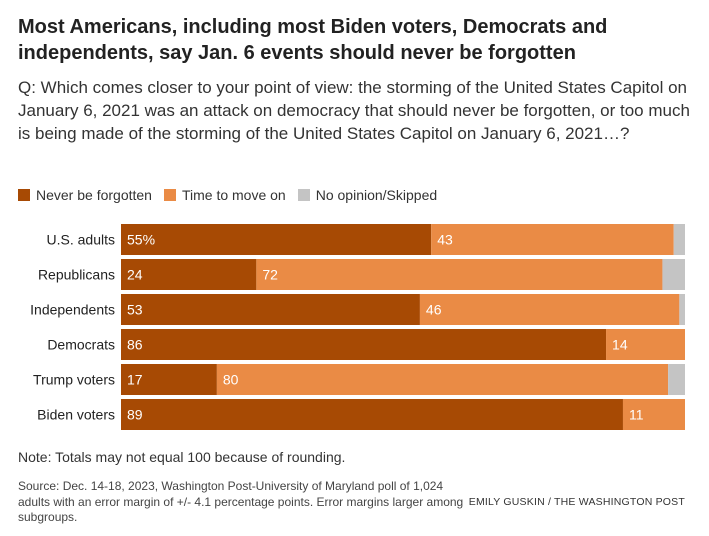 This screenshot has height=536, width=709. What do you see at coordinates (94, 195) in the screenshot?
I see `legend-label-never-forgotten: Never be forgotten` at bounding box center [94, 195].